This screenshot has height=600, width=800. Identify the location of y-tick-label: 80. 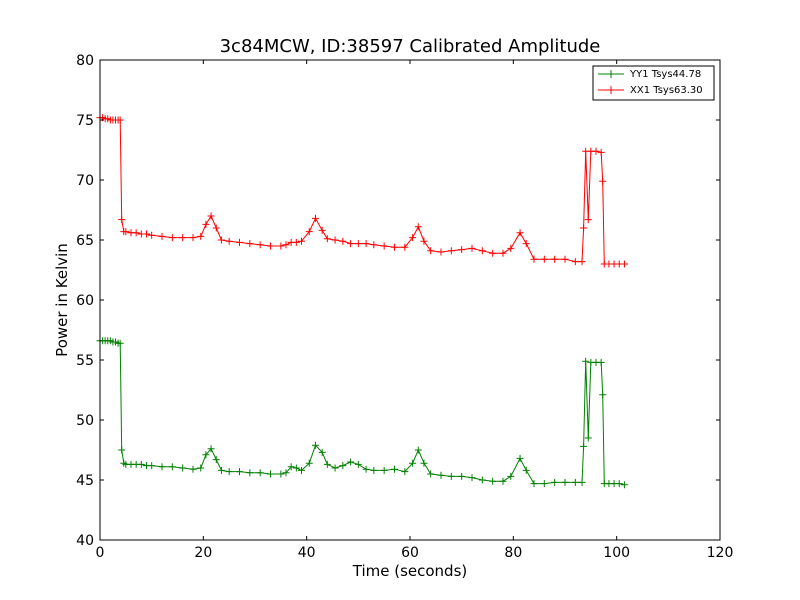
(85, 61).